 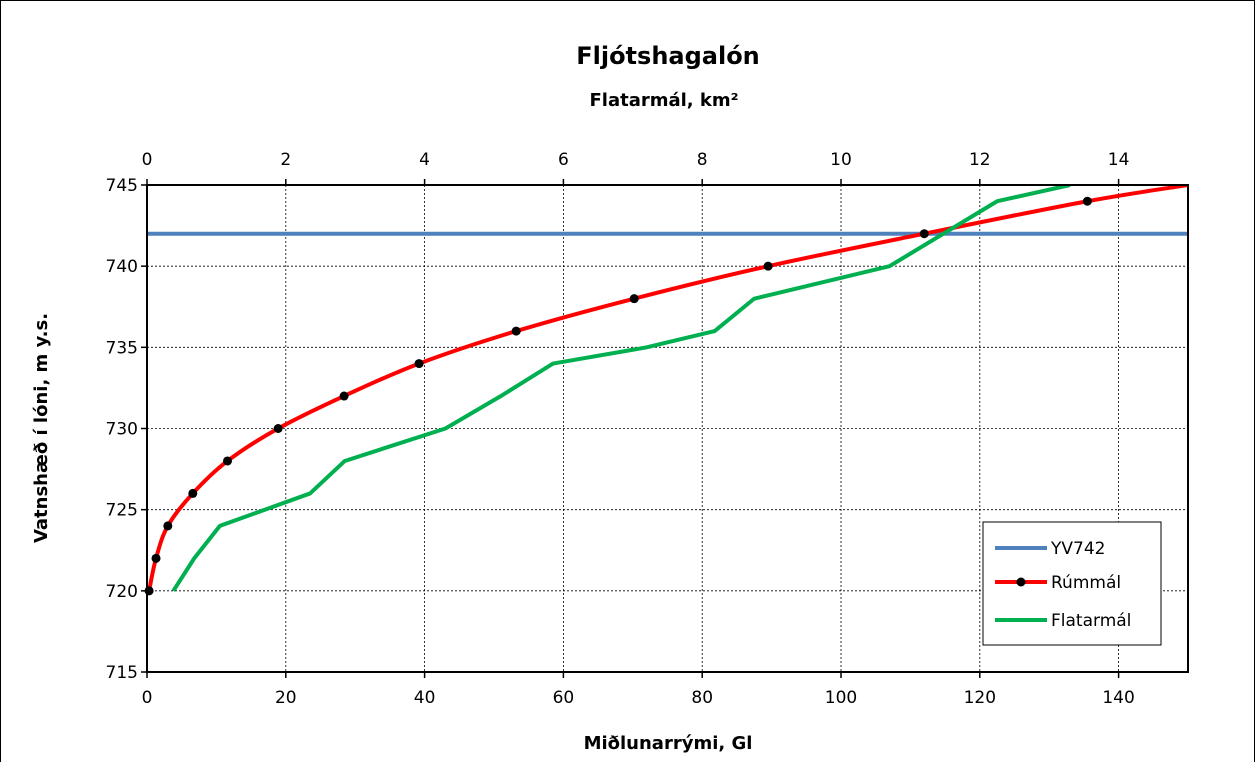 I want to click on x-tick-label: 140, so click(x=1118, y=698).